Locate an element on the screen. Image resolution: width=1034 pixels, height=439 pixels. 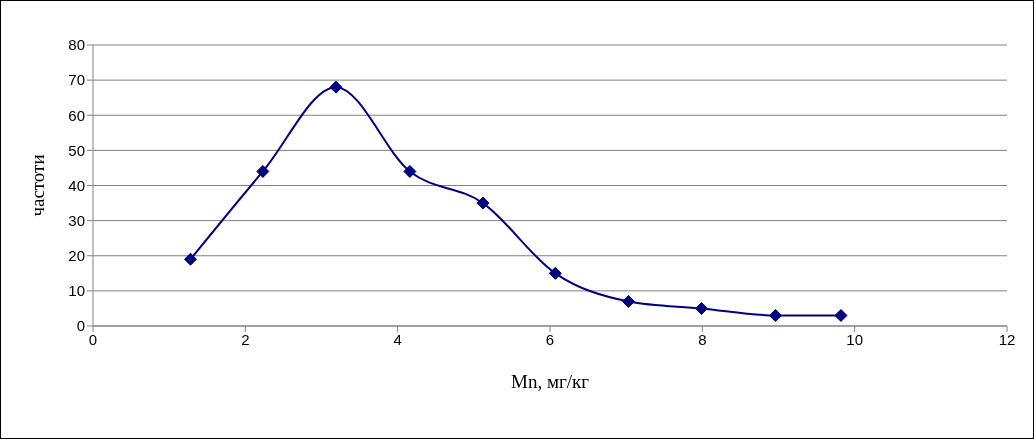
x-tick-label: 12 is located at coordinates (1007, 339).